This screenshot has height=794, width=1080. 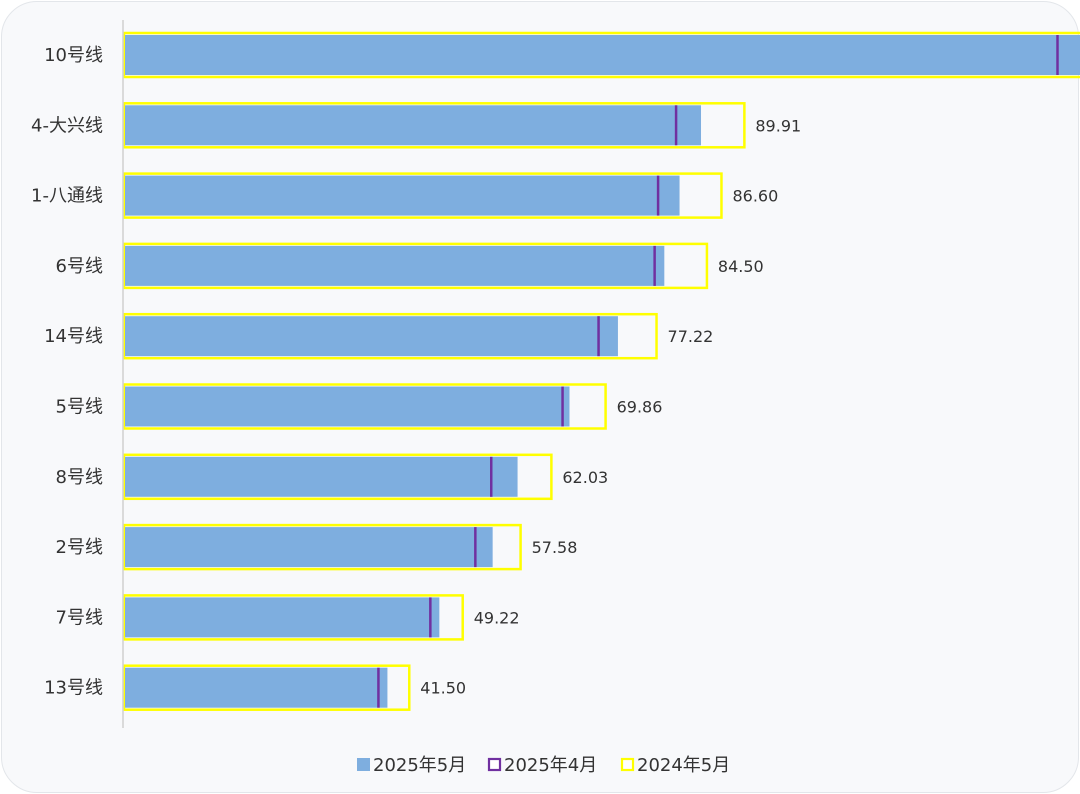 I want to click on category-label-row-5: 5号线, so click(x=79, y=407).